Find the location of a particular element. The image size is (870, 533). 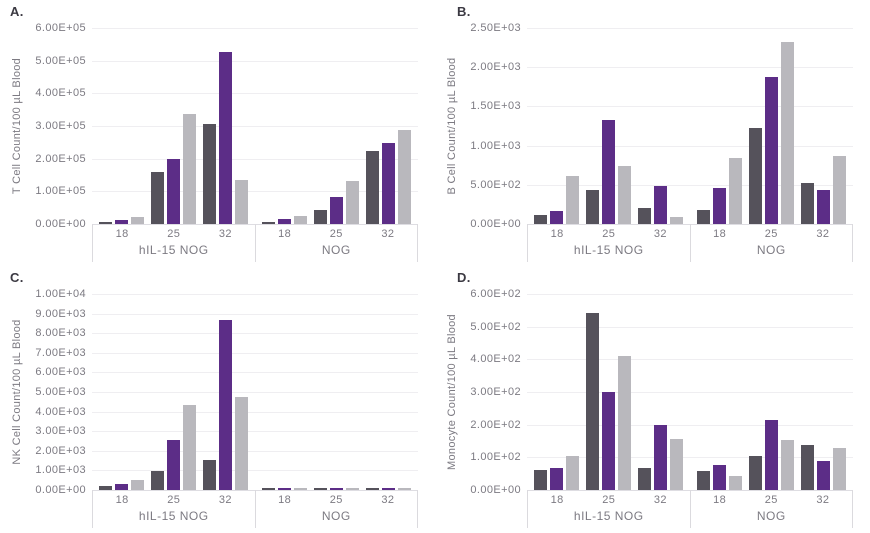

x-axis: 18 25 32 hIL-15 NOG 18 25 32 NOG is located at coordinates (690, 509).